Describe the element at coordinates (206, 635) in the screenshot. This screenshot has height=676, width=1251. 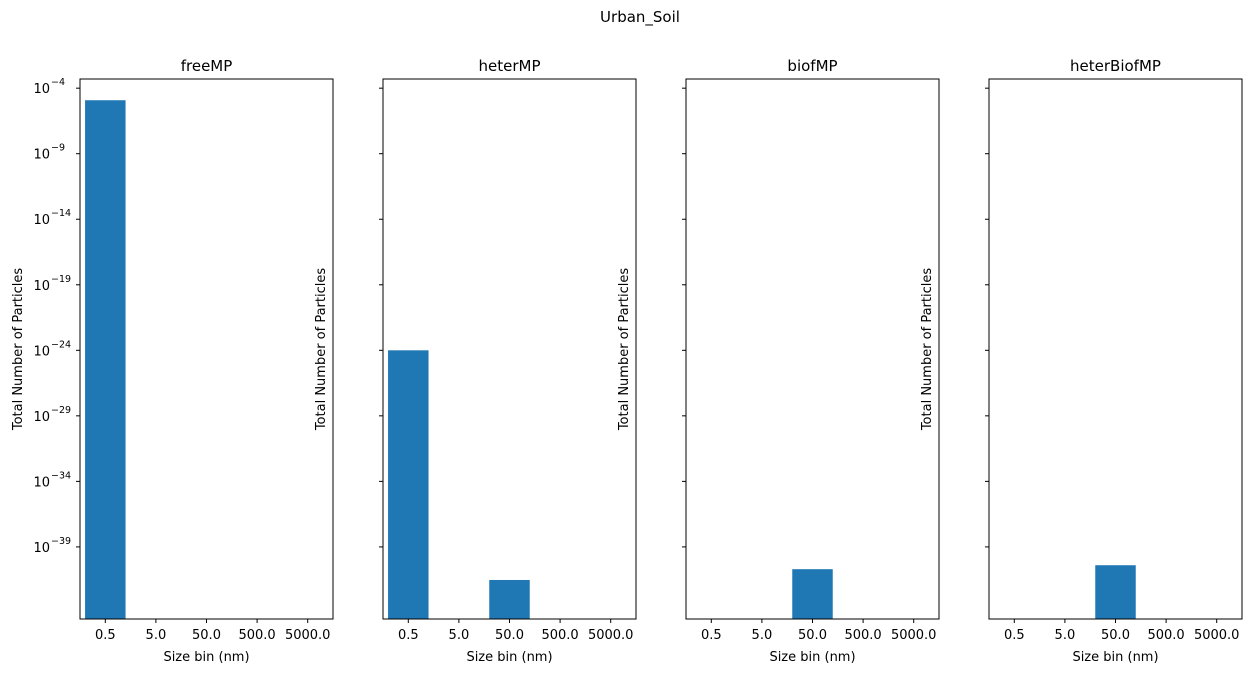
I see `x-tick-label-freeMP-50.0: 50.0` at that location.